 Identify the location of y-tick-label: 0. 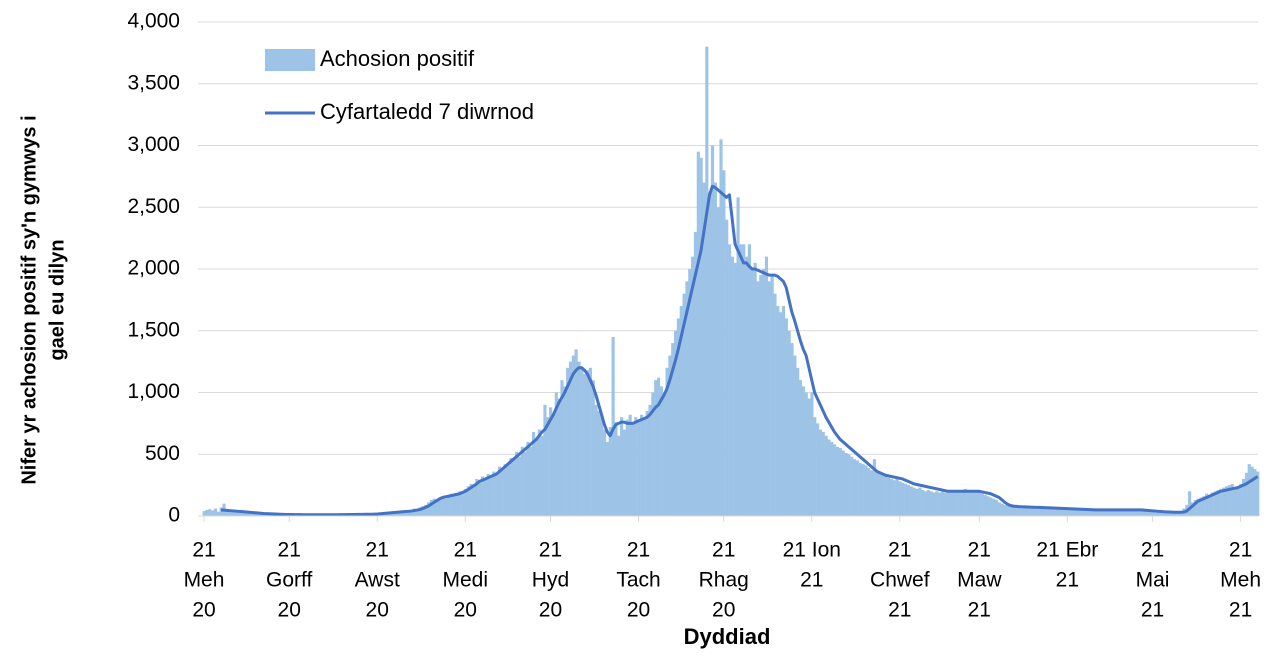
(174, 515).